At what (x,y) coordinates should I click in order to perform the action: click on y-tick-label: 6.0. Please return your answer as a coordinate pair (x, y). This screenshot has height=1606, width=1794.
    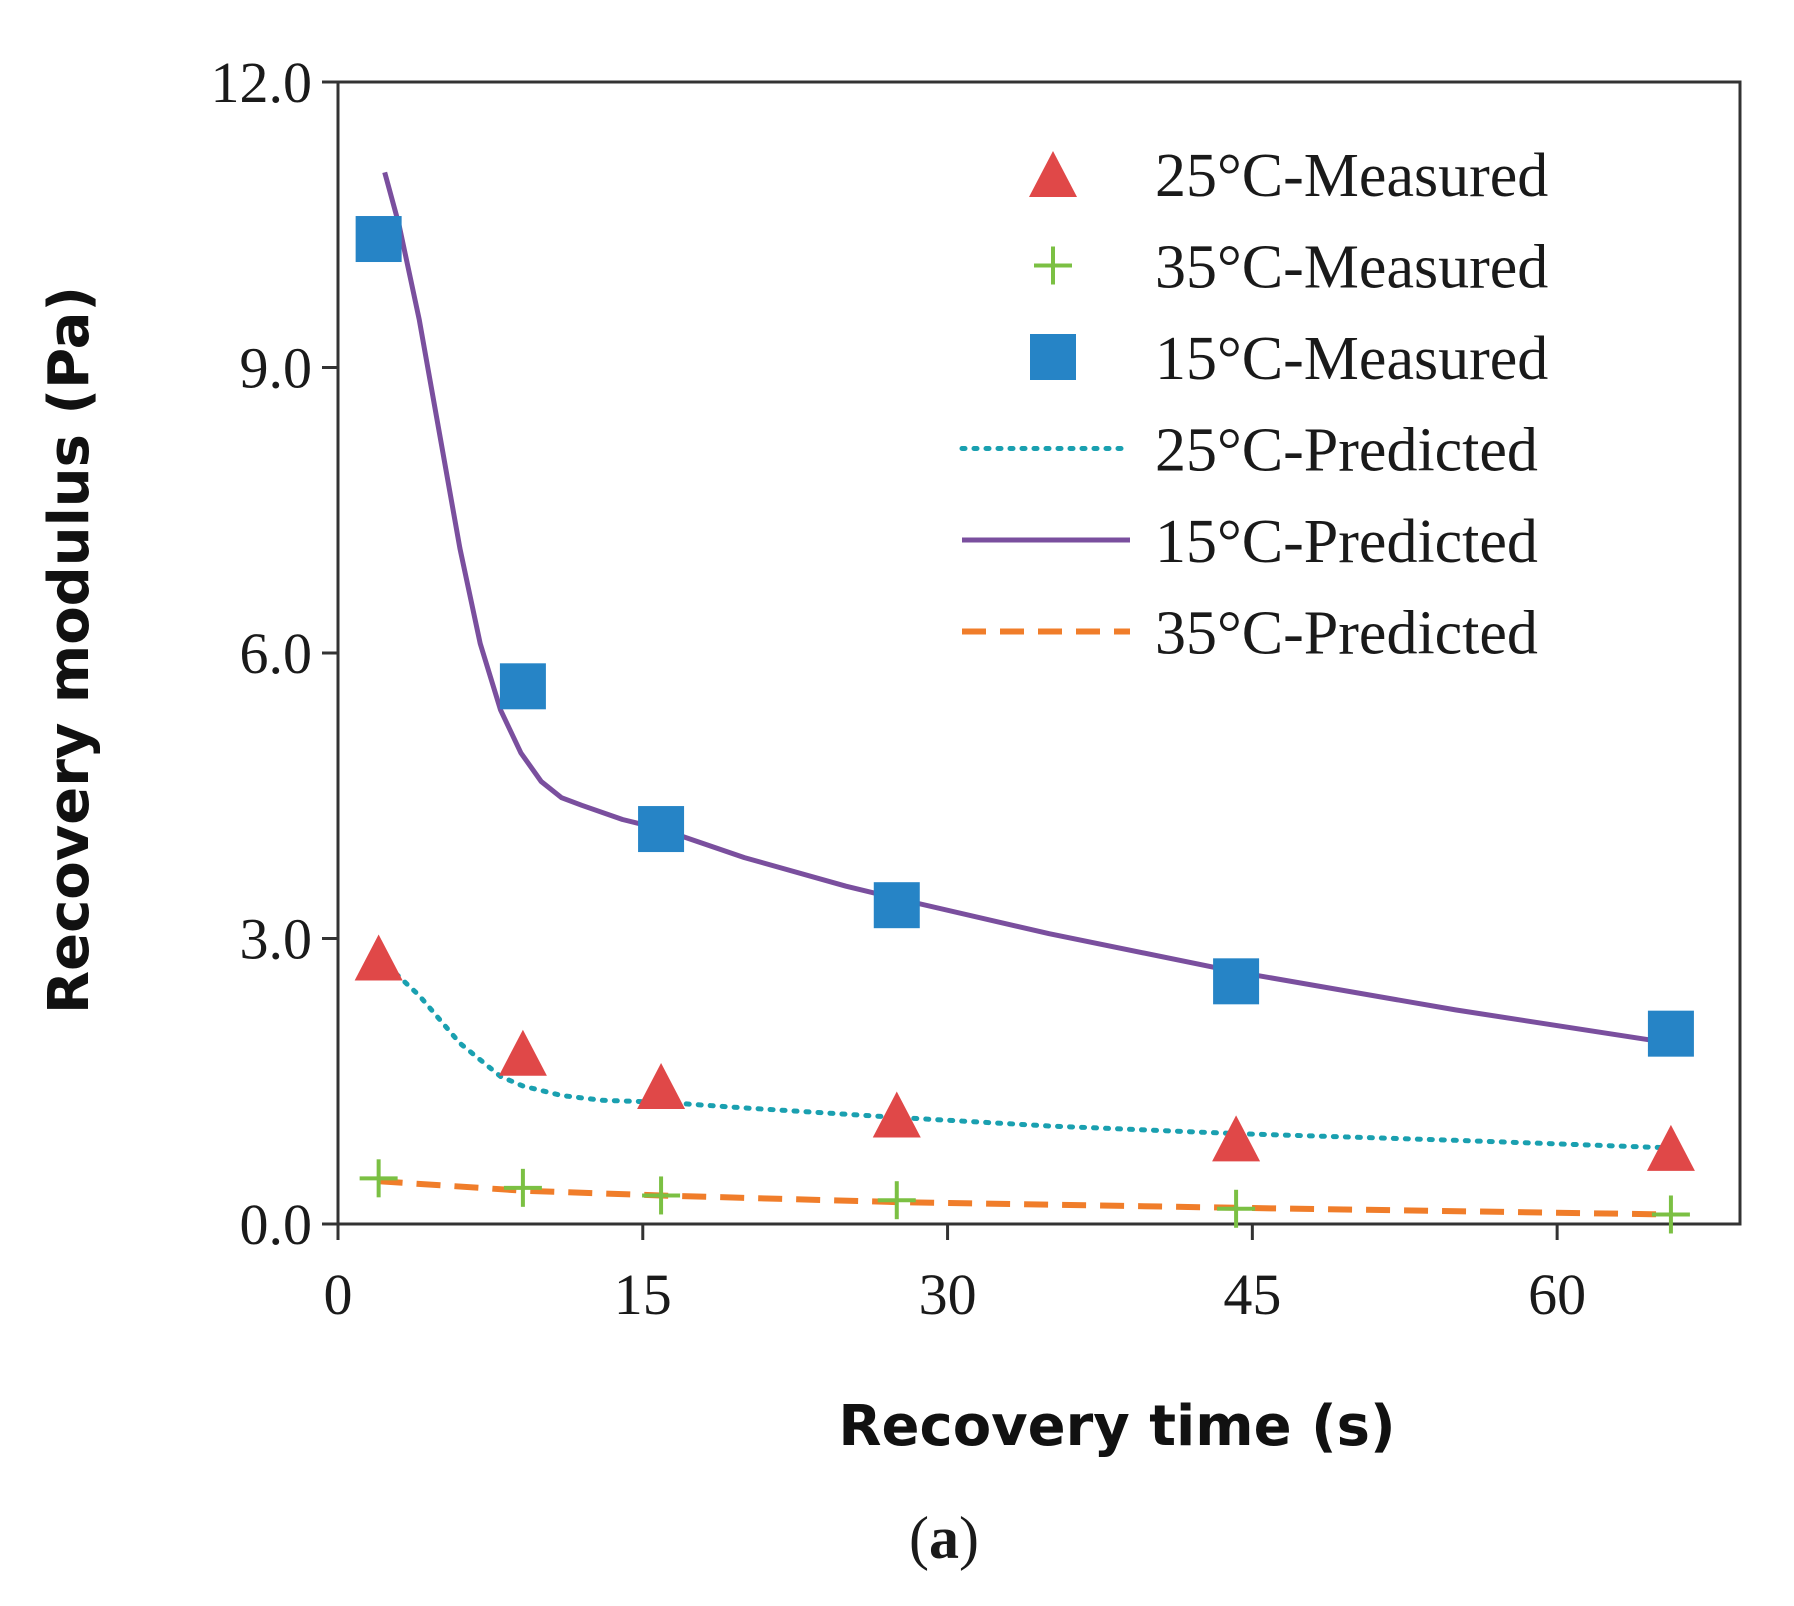
    Looking at the image, I should click on (276, 653).